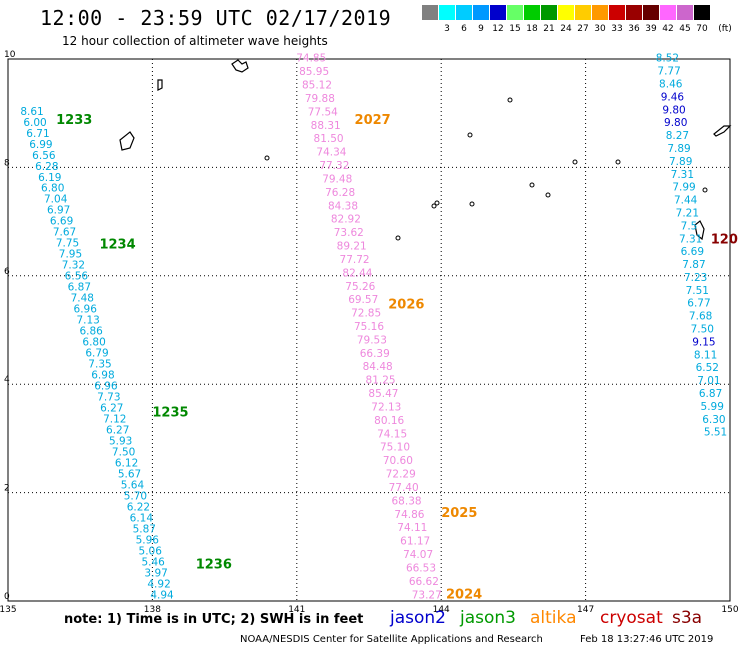 This screenshot has width=740, height=650. What do you see at coordinates (381, 381) in the screenshot?
I see `wave-height-value: 81.25` at bounding box center [381, 381].